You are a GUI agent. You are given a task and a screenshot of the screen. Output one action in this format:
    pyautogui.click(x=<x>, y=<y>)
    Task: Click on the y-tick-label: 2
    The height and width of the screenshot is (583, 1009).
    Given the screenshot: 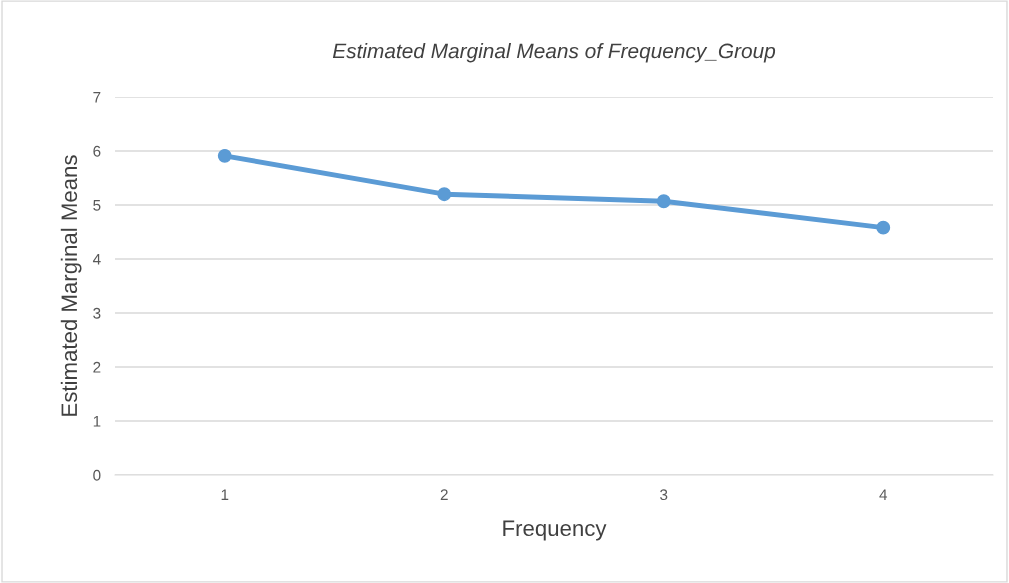 What is the action you would take?
    pyautogui.click(x=97, y=367)
    